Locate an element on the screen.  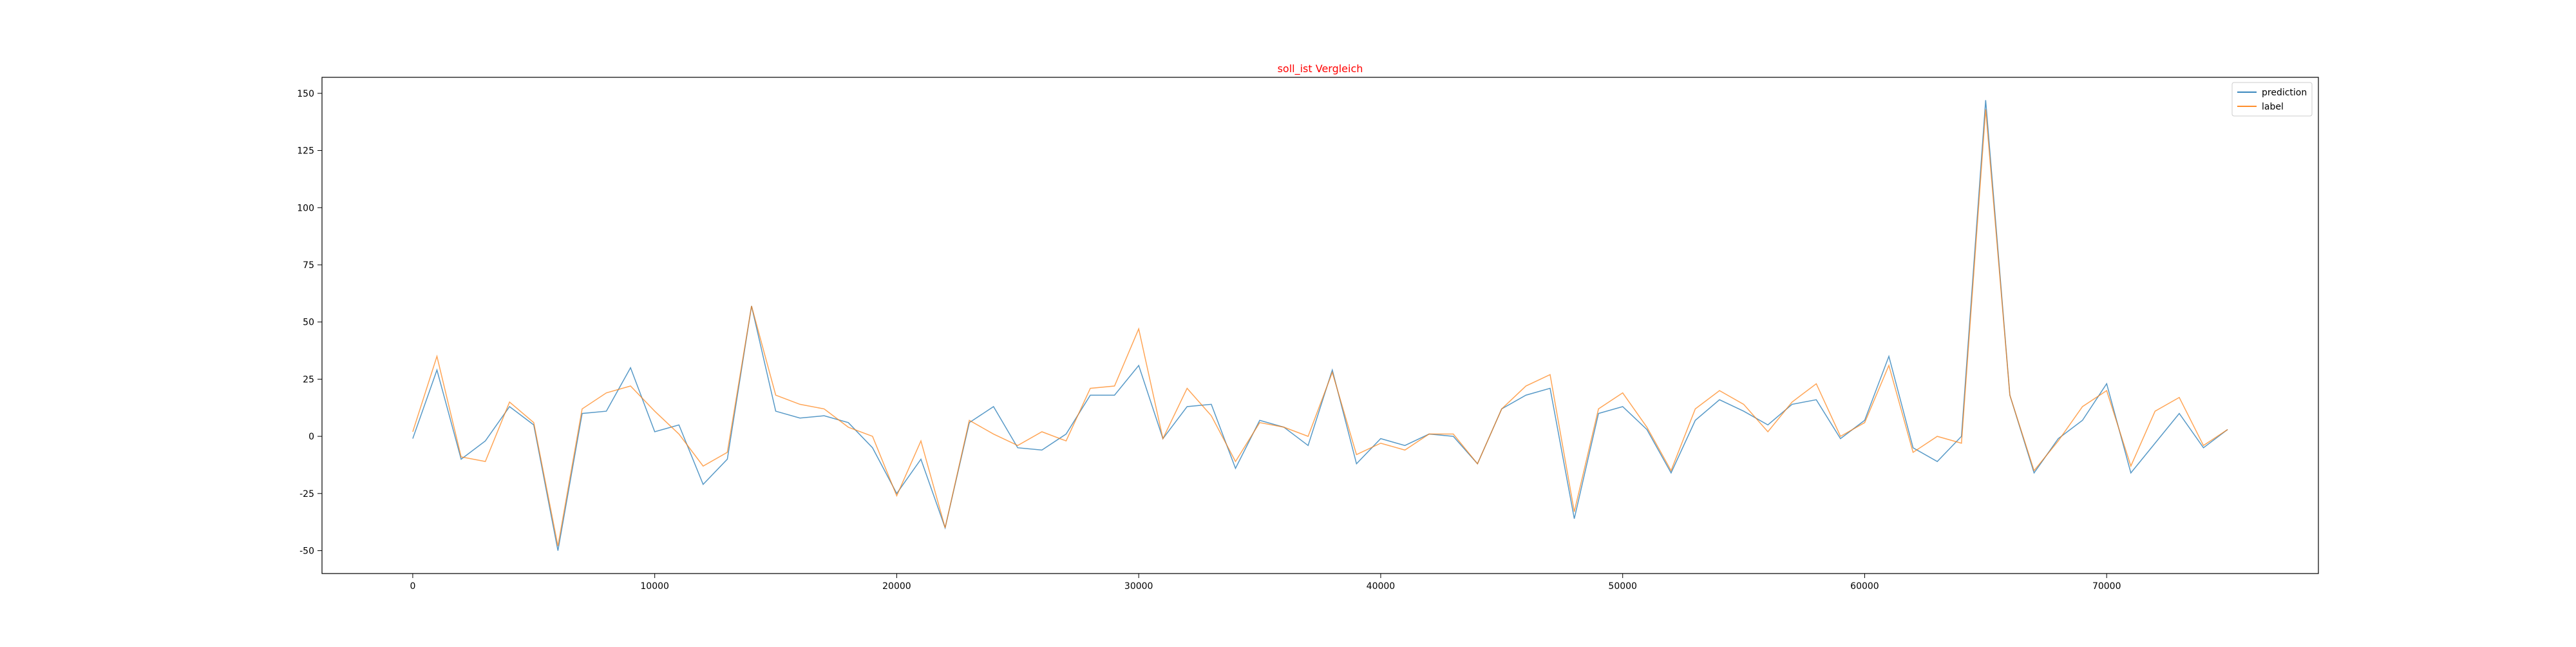
y-tick-label: -25 is located at coordinates (306, 494).